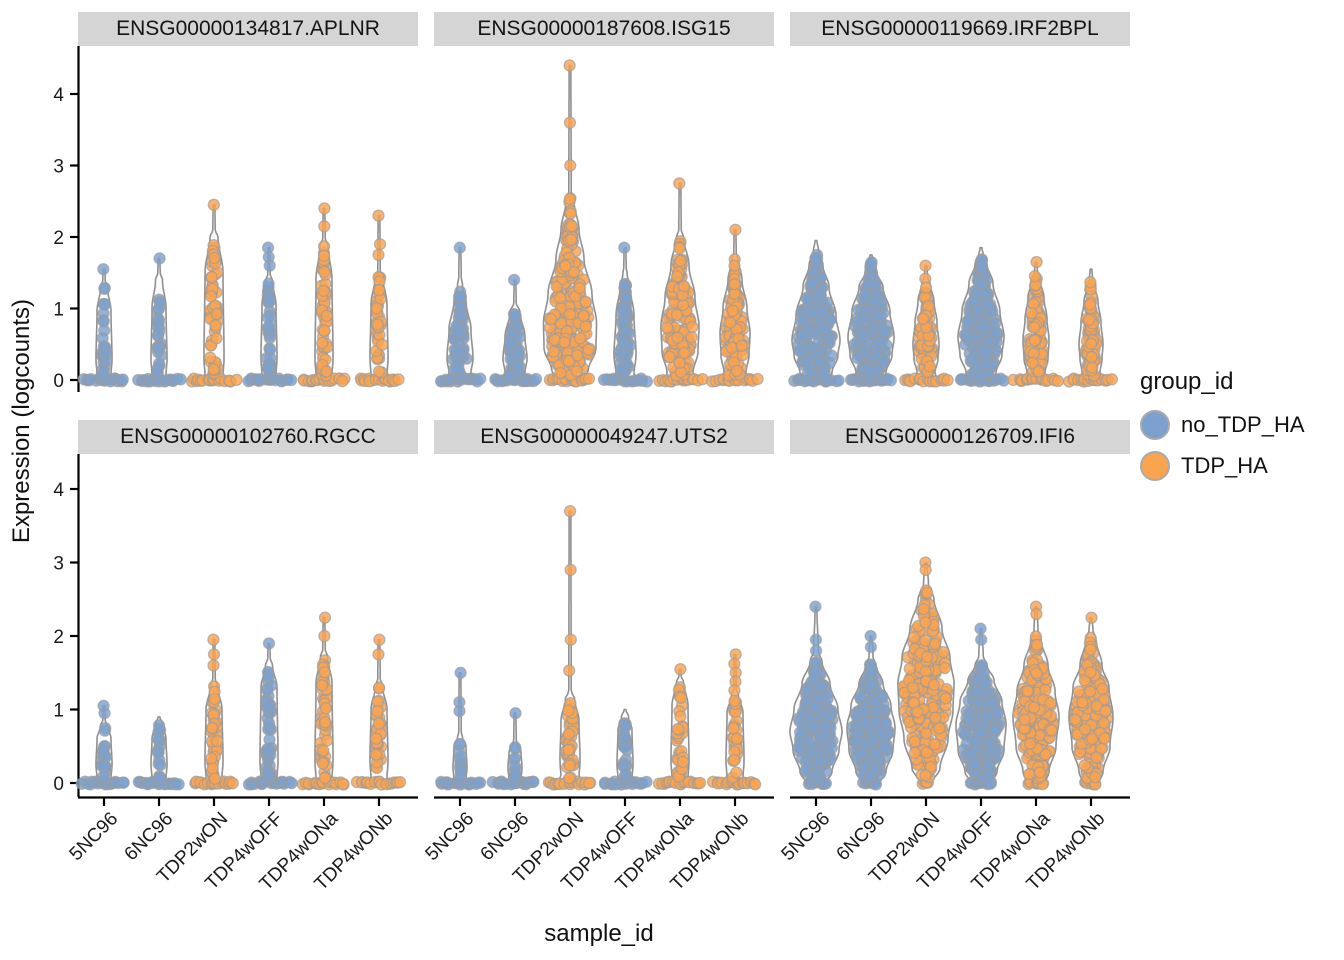  Describe the element at coordinates (248, 29) in the screenshot. I see `facet-strip: ENSG00000134817.APLNR` at that location.